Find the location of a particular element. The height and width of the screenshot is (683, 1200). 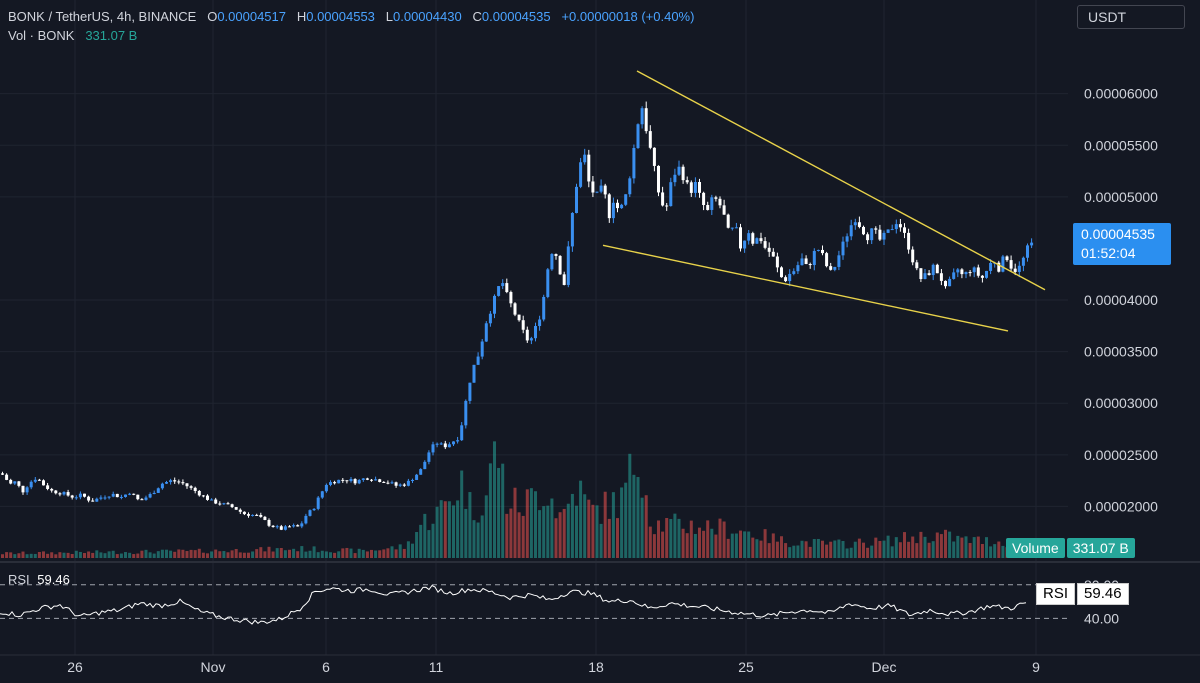

currency-selector: USDT is located at coordinates (1131, 17).